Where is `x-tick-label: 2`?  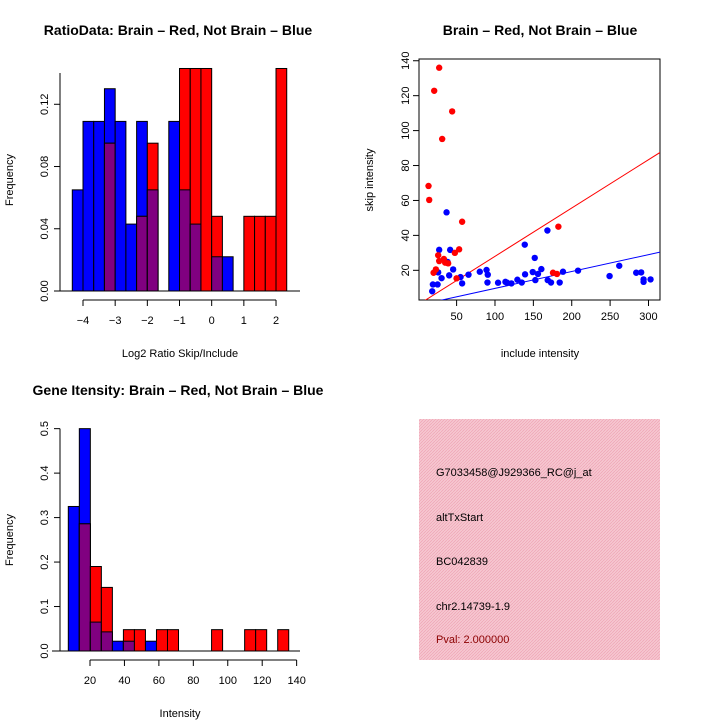 x-tick-label: 2 is located at coordinates (276, 321).